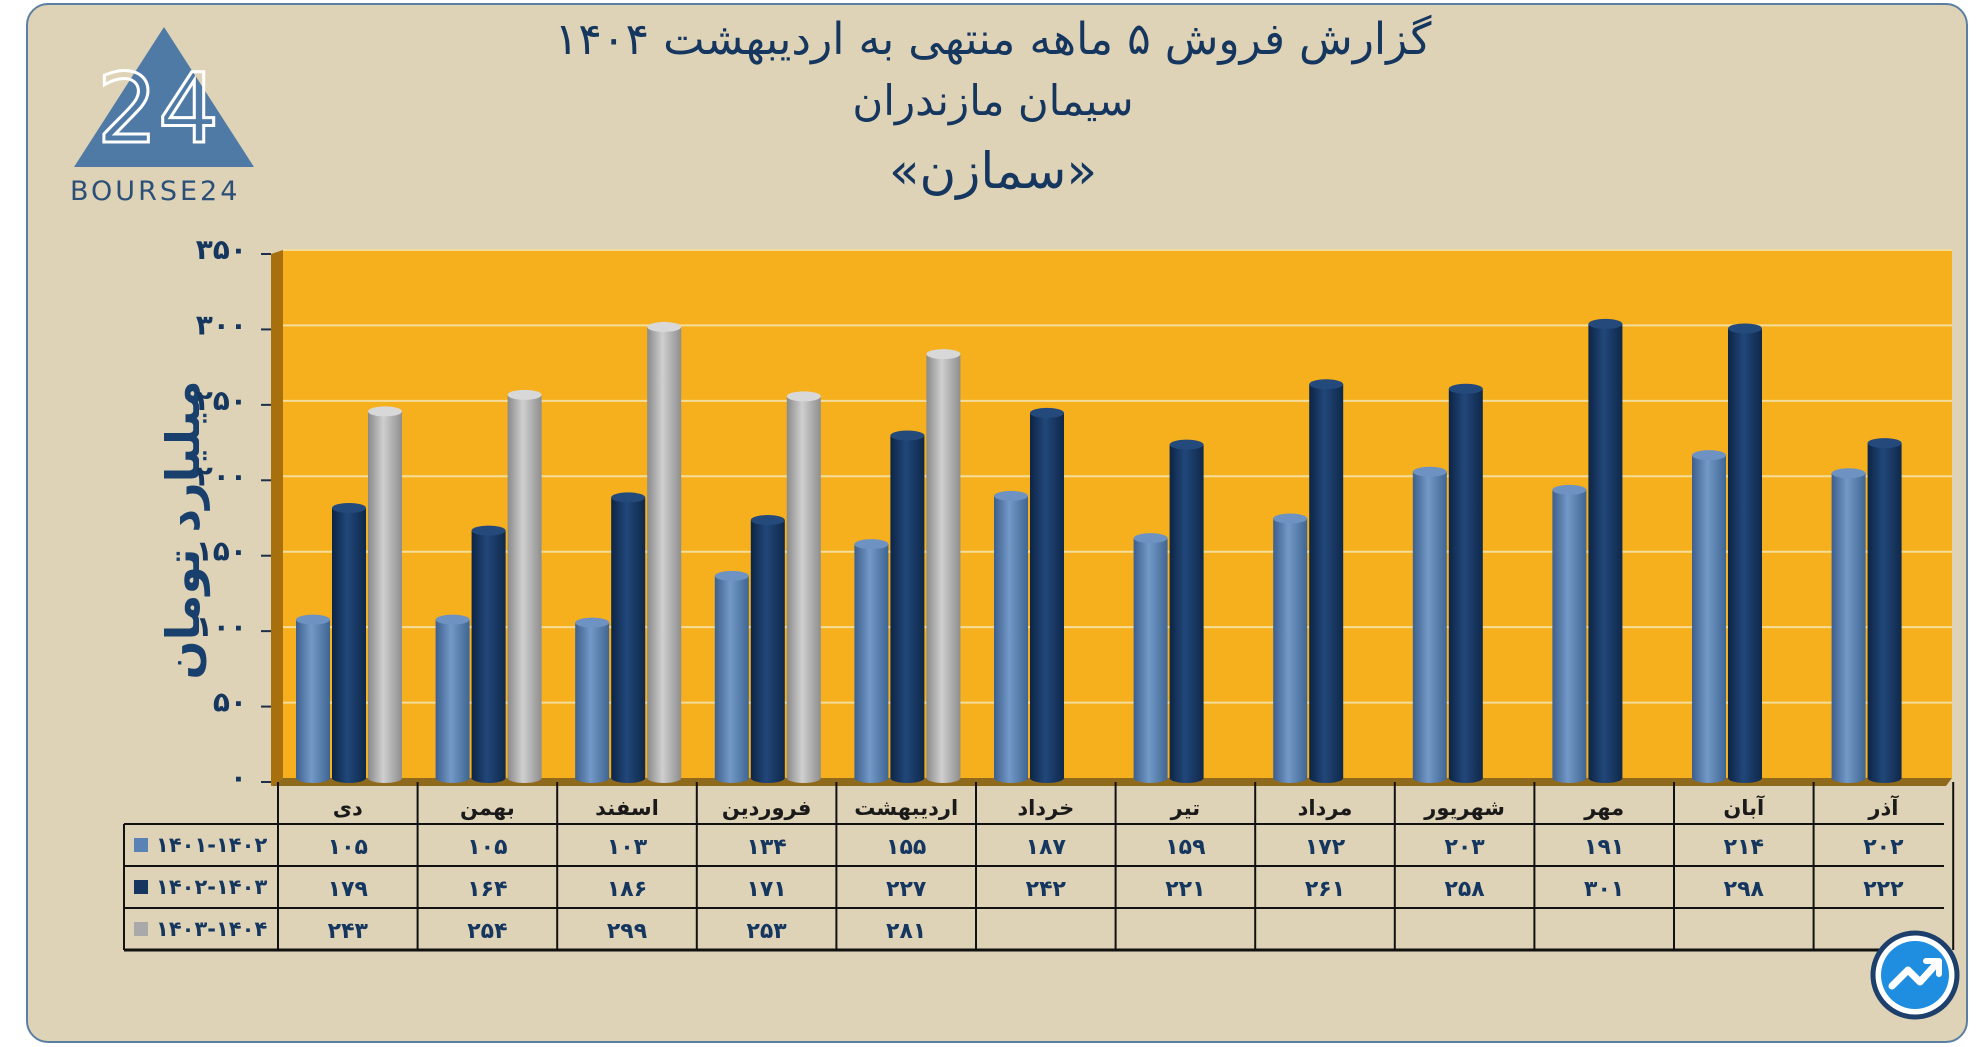  What do you see at coordinates (627, 931) in the screenshot?
I see `data-label: ۲۹۹` at bounding box center [627, 931].